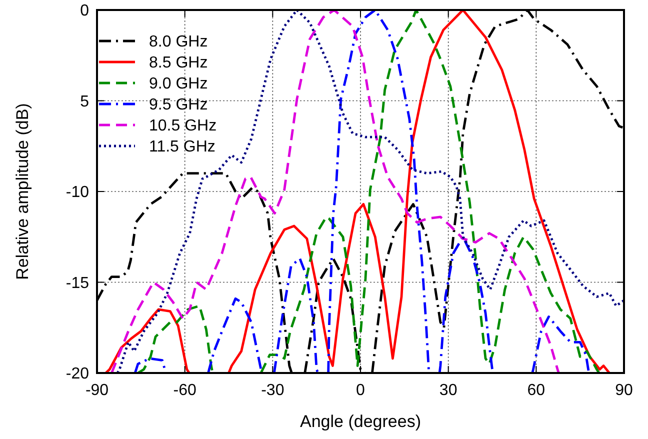 This screenshot has width=648, height=439. I want to click on legend-label: 11.5 GHz, so click(182, 147).